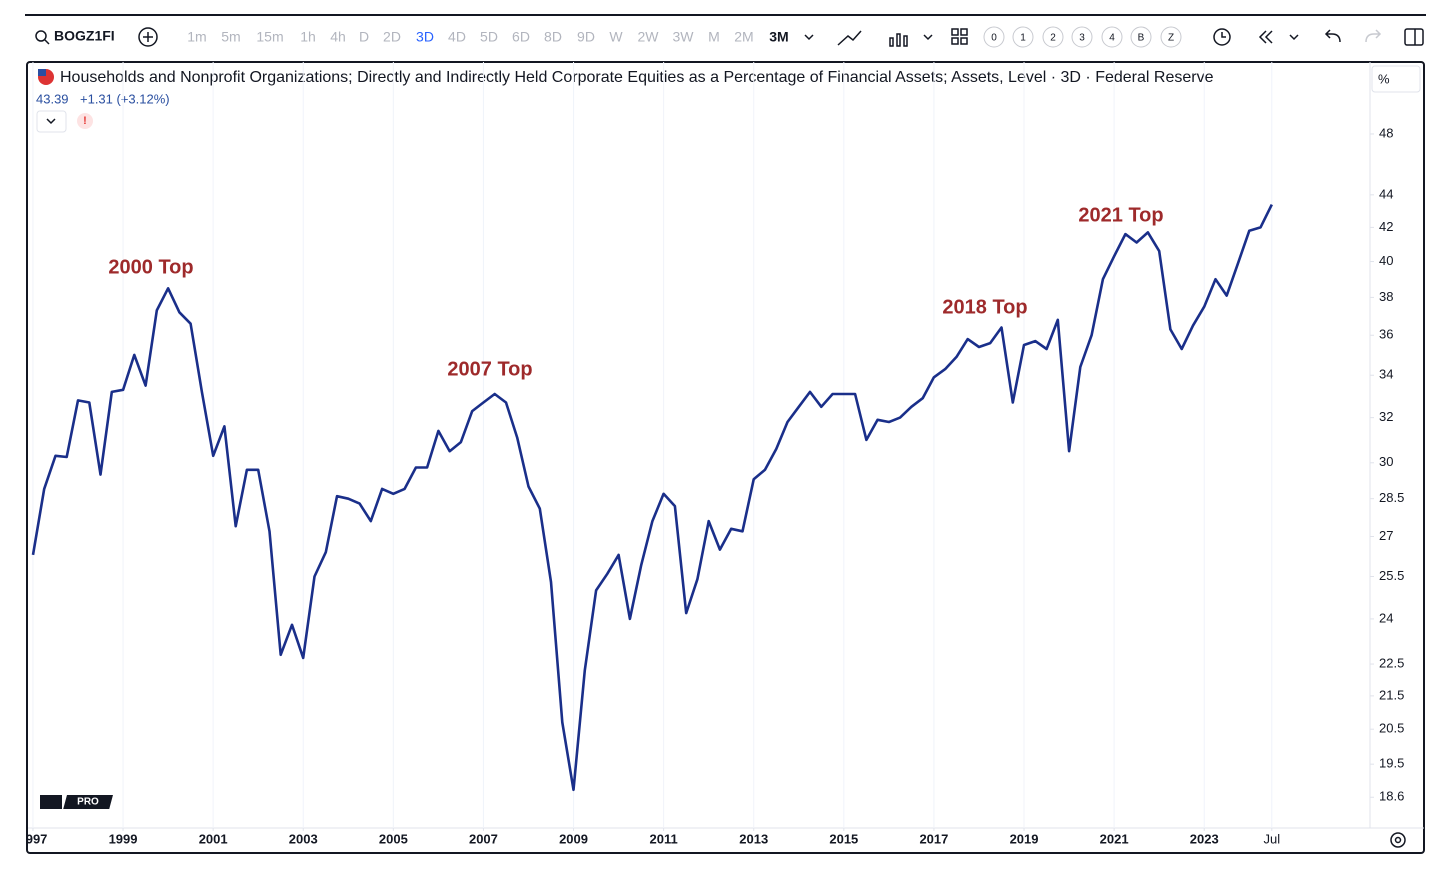  Describe the element at coordinates (1398, 840) in the screenshot. I see `settings` at that location.